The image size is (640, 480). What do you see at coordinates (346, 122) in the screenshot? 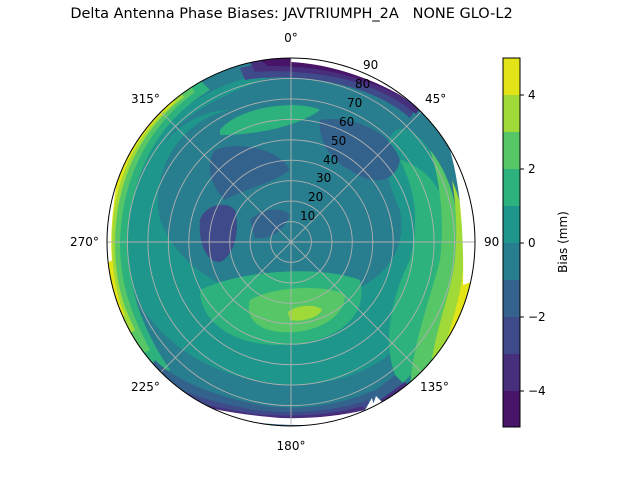
I see `radial-label-60: 60` at bounding box center [346, 122].